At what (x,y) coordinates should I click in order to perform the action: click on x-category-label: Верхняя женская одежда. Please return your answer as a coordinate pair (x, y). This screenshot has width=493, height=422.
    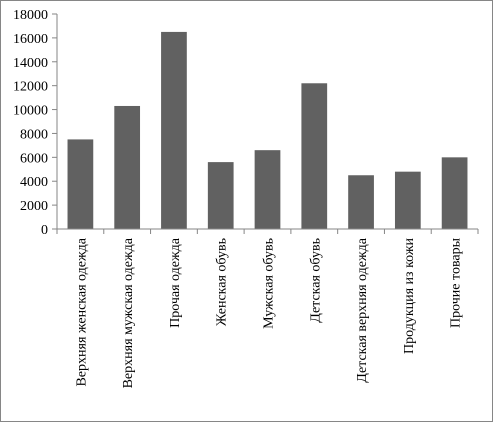
    Looking at the image, I should click on (81, 311).